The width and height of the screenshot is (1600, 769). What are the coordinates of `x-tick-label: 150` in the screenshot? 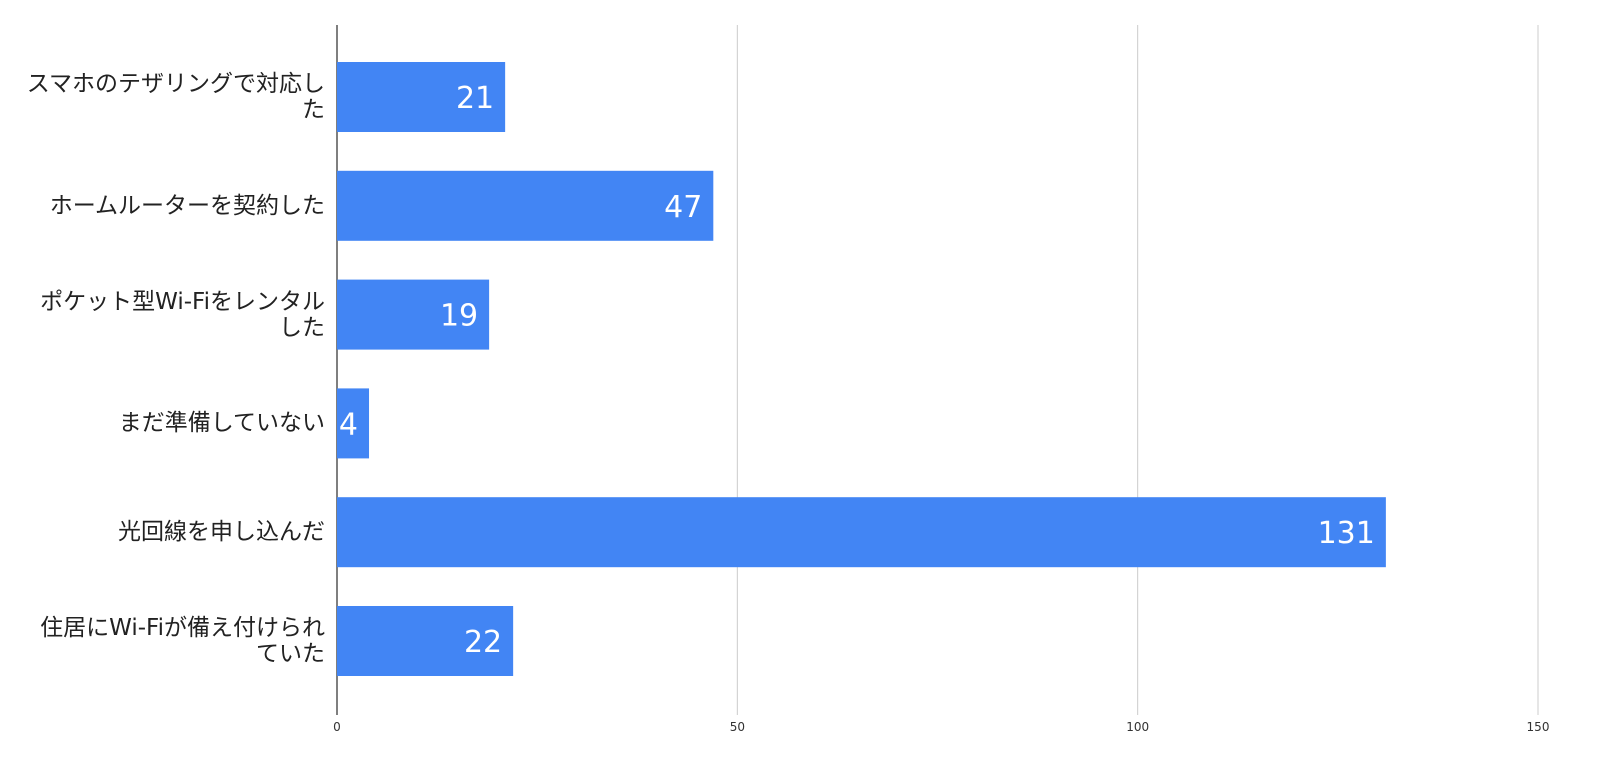 It's located at (1538, 727).